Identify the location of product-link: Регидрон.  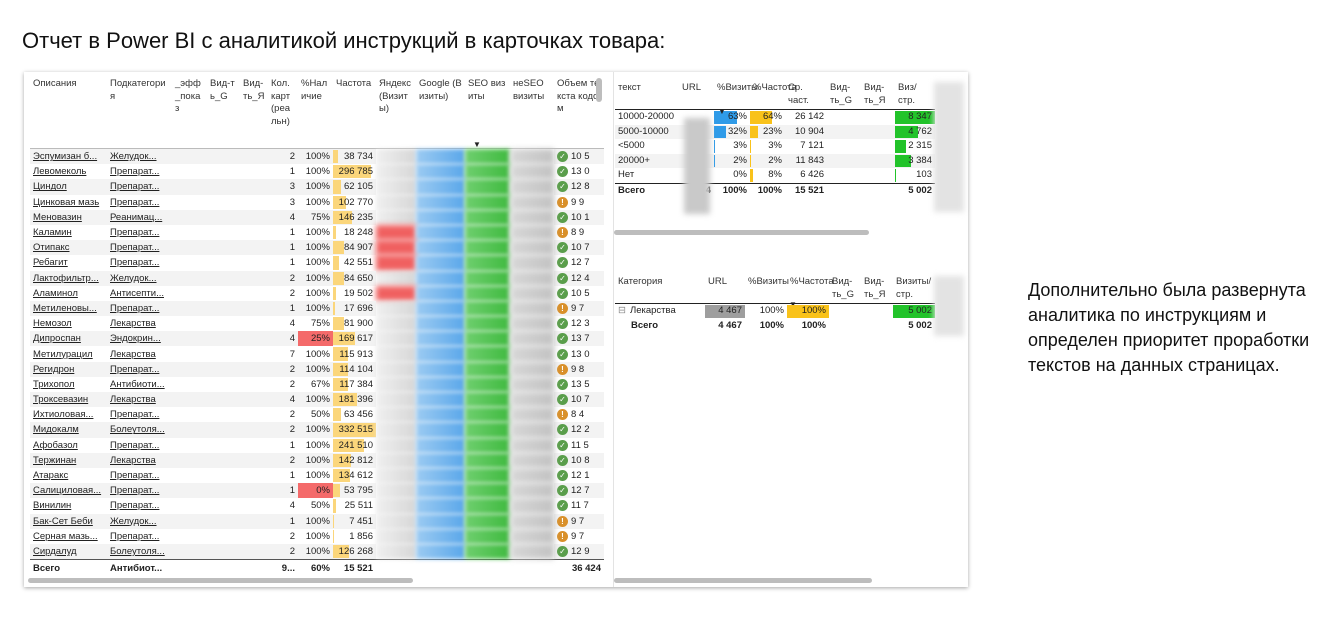
(68, 369).